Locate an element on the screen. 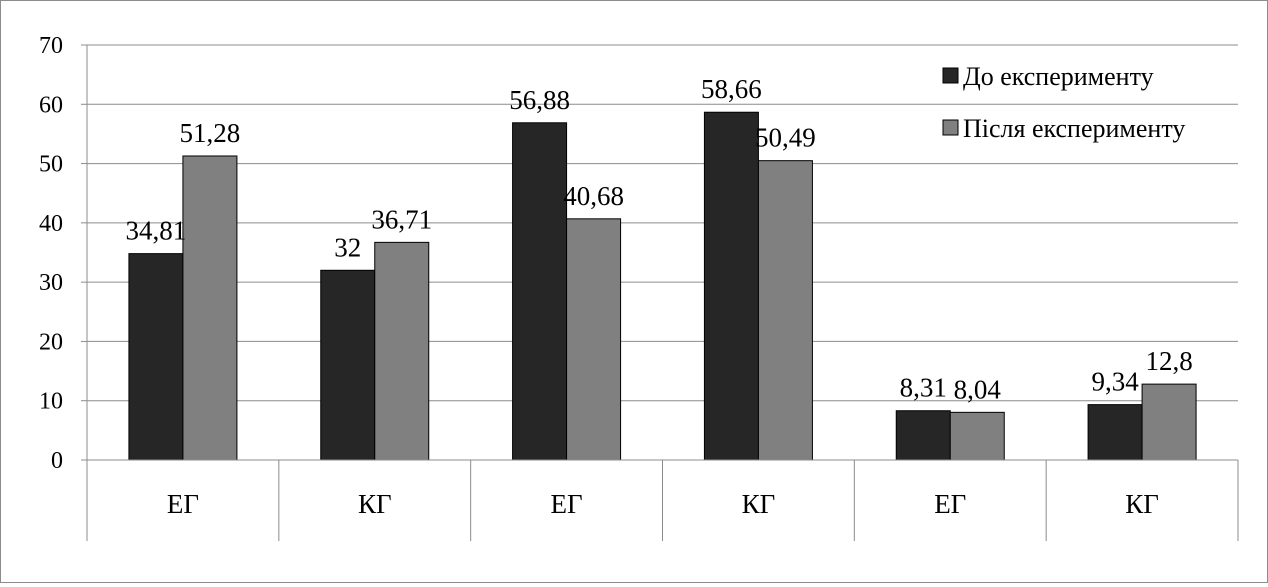 The image size is (1268, 587). y-tick-label: 70 is located at coordinates (51, 46).